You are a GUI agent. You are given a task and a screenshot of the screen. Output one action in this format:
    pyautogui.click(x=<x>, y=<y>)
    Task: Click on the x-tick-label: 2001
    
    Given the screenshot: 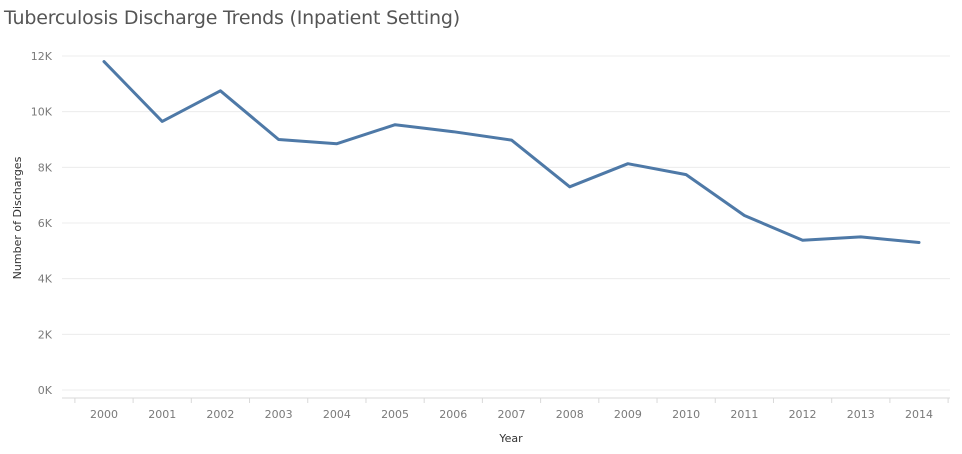 What is the action you would take?
    pyautogui.click(x=162, y=414)
    